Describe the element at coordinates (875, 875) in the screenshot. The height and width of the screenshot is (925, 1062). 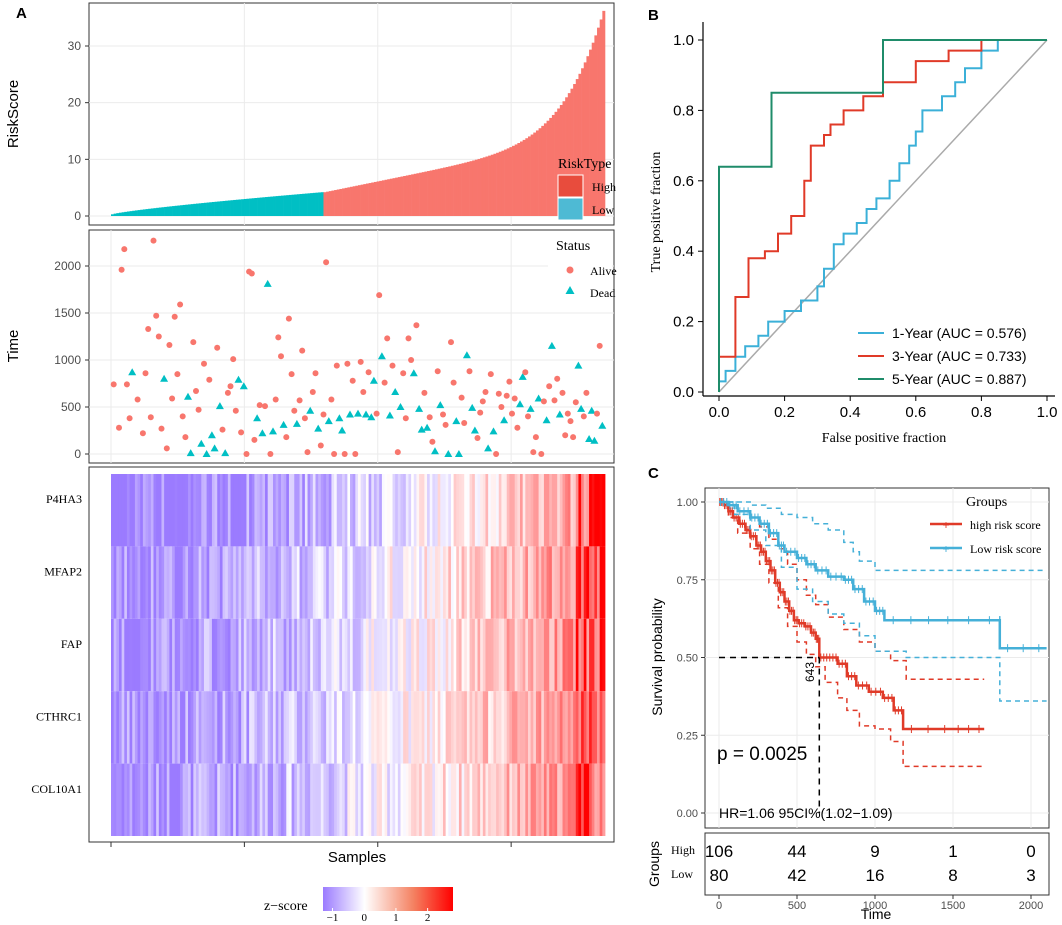
I see `risk-table-cell: 16` at that location.